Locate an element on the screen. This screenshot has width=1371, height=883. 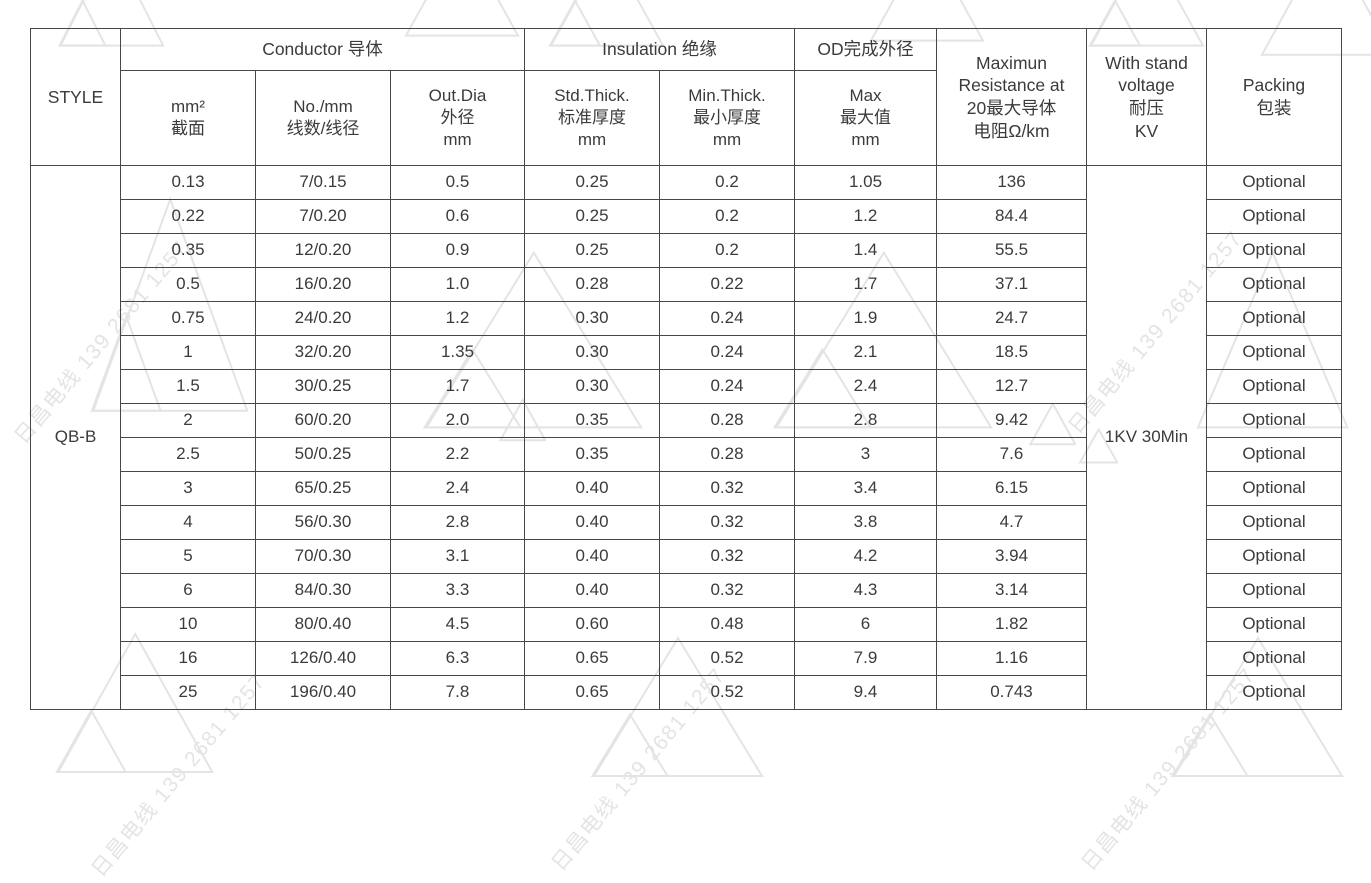
table-cell: 16 is located at coordinates (188, 658).